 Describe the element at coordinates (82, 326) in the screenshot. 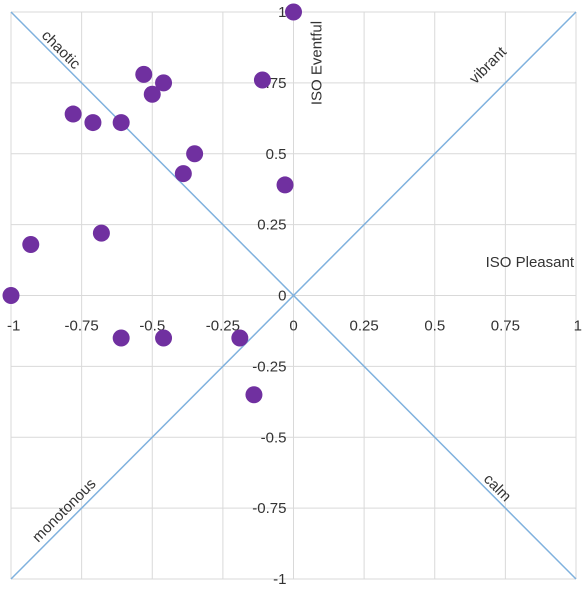

I see `x-tick-label: -0.75` at that location.